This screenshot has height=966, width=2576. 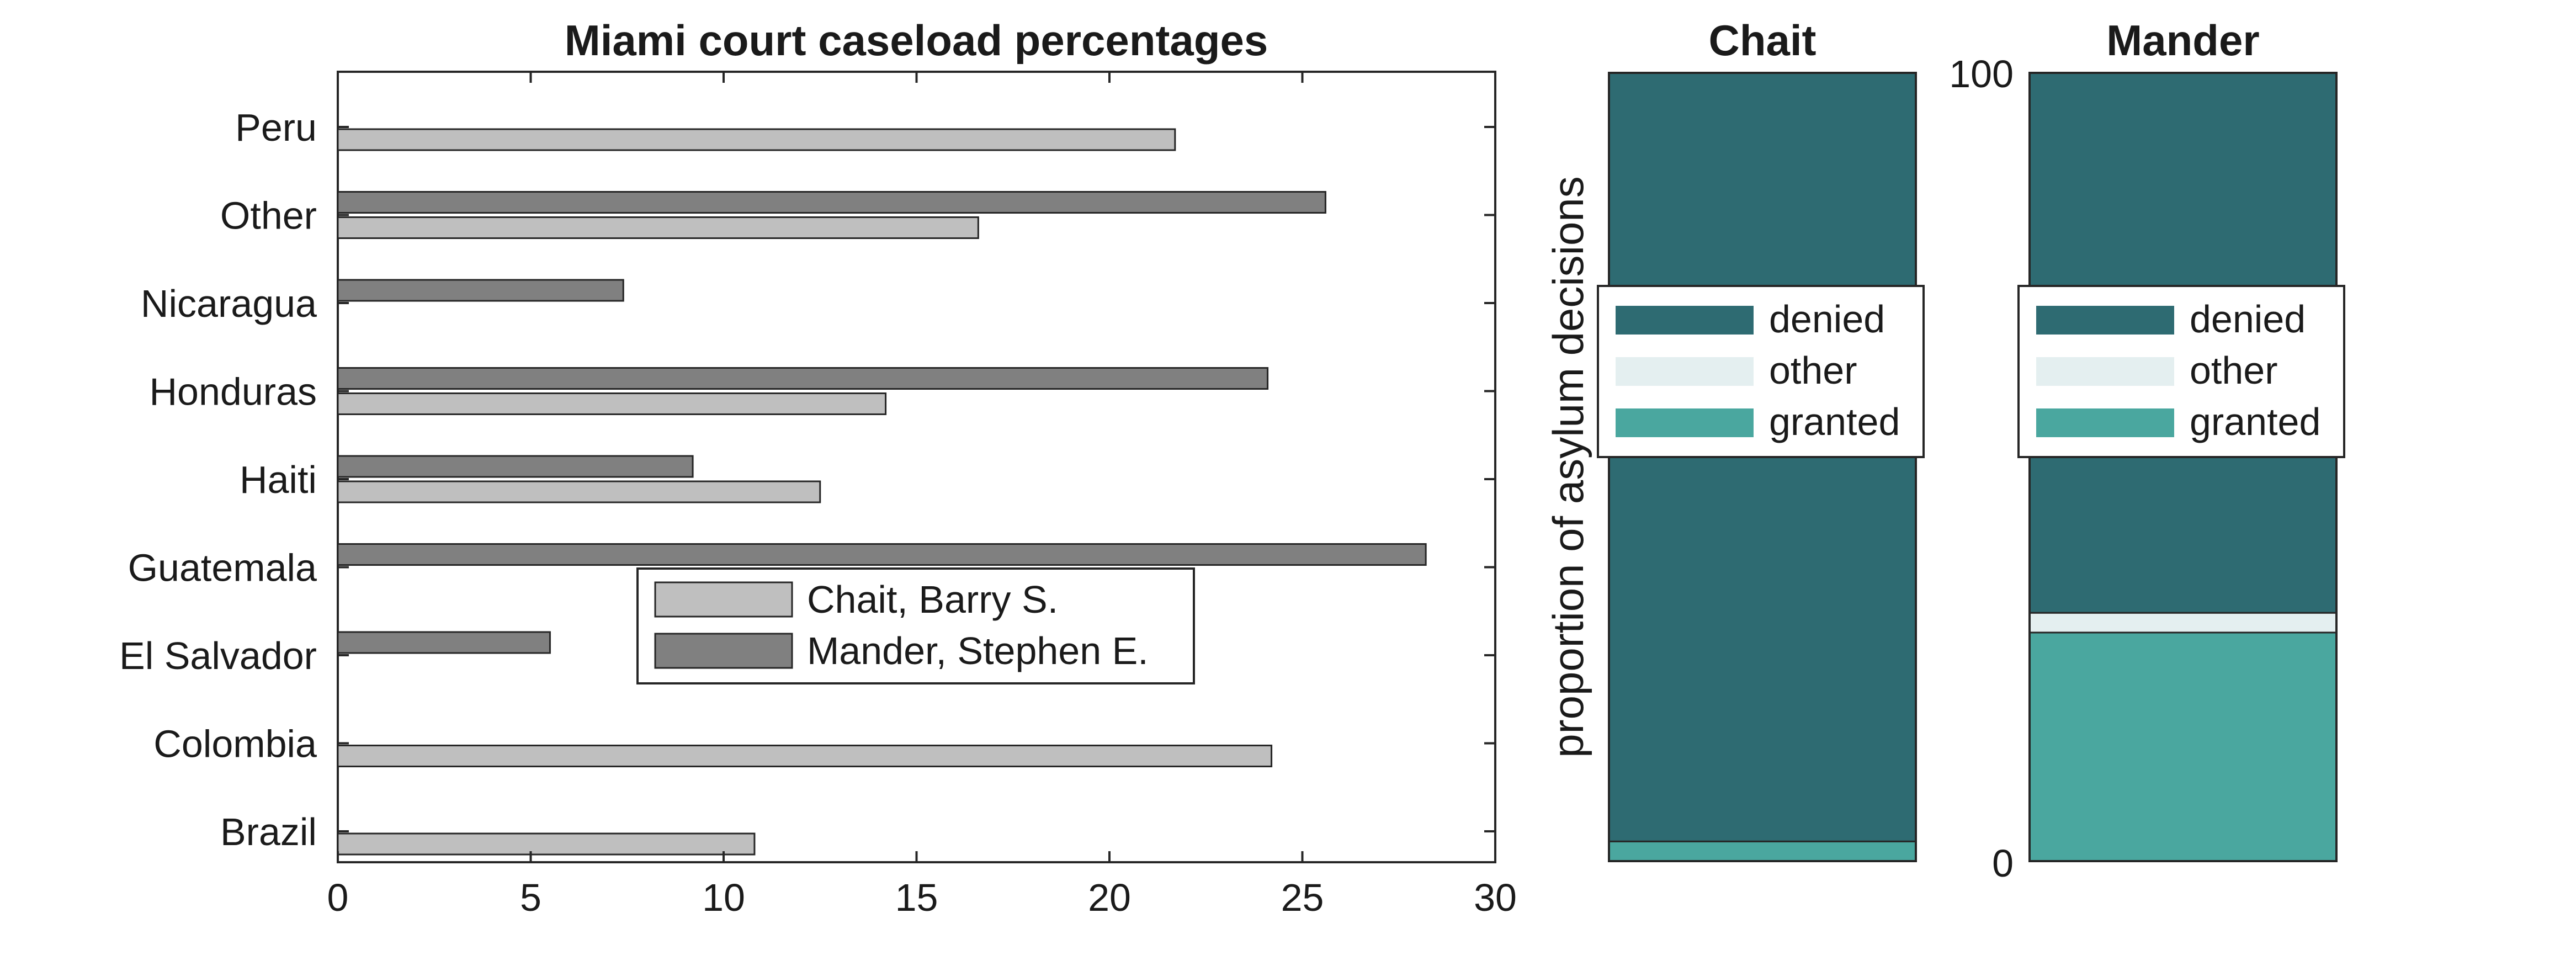 I want to click on bar-mander-stephen-e-guatemala, so click(x=882, y=554).